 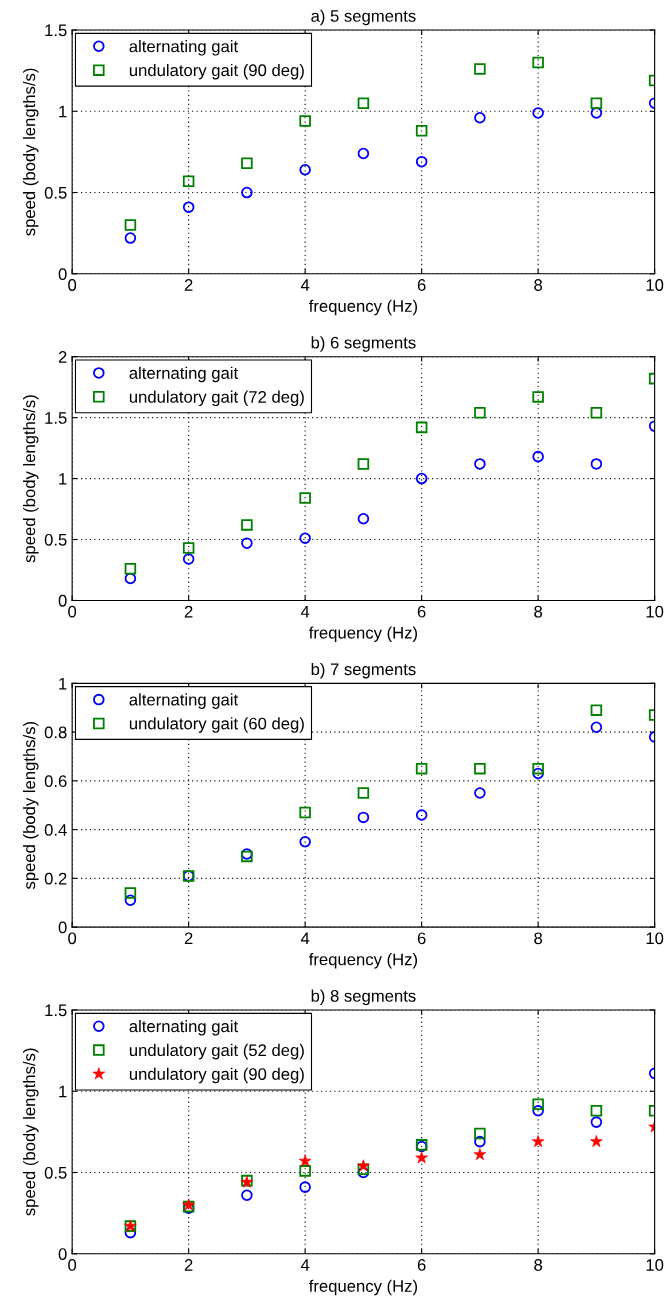 What do you see at coordinates (363, 17) in the screenshot?
I see `chart-title: a) 5 segments` at bounding box center [363, 17].